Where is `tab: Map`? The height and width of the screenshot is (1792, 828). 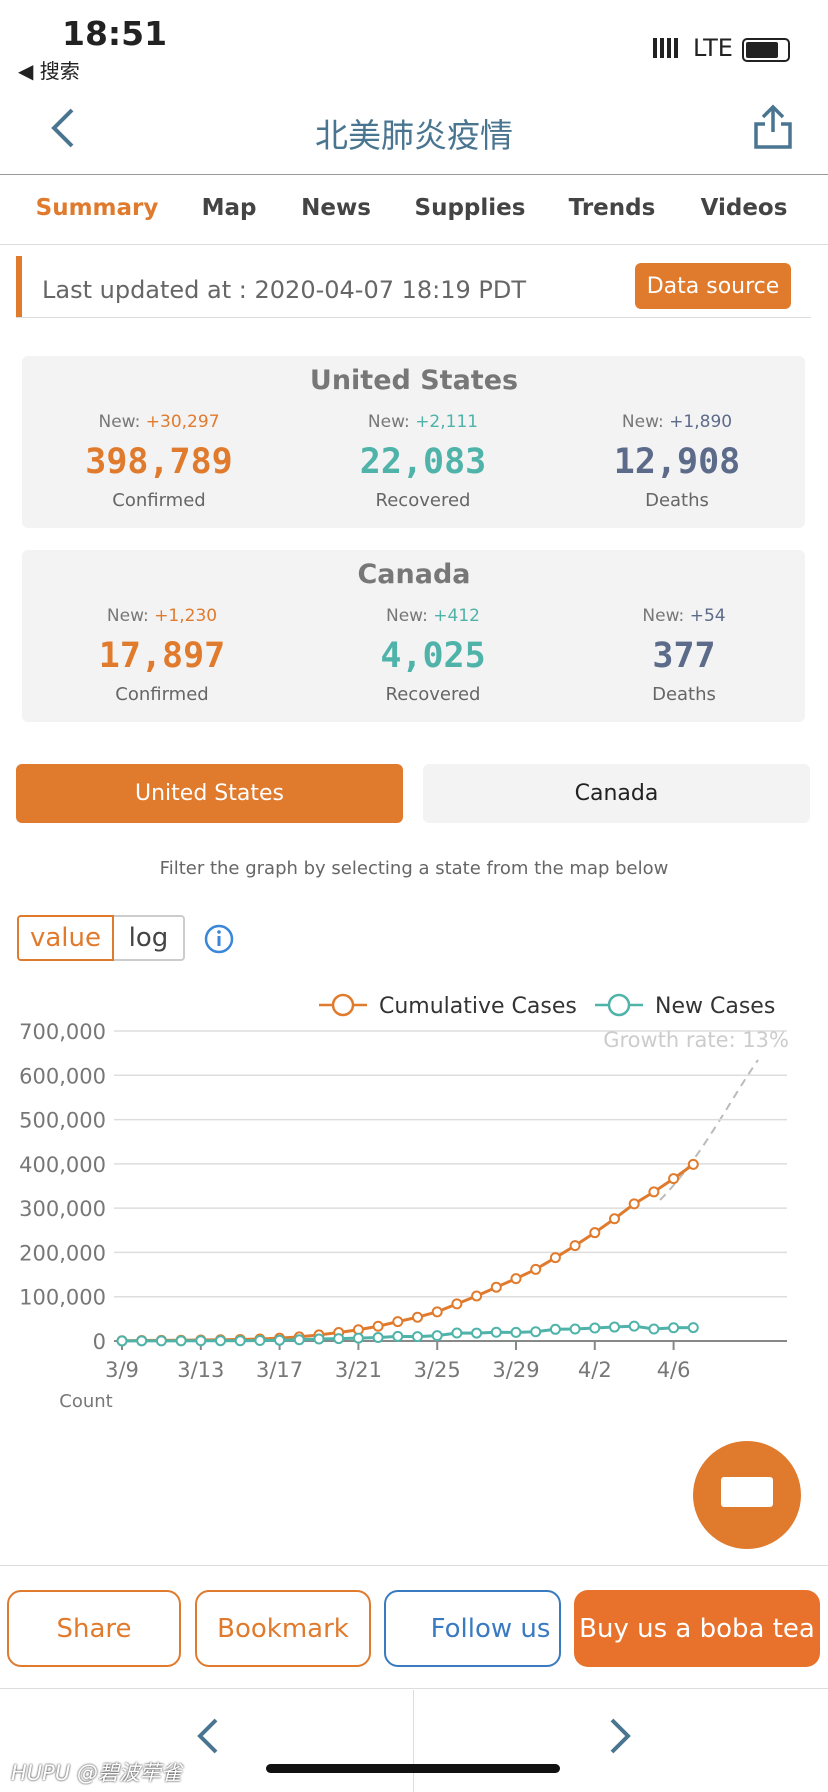 tab: Map is located at coordinates (229, 208).